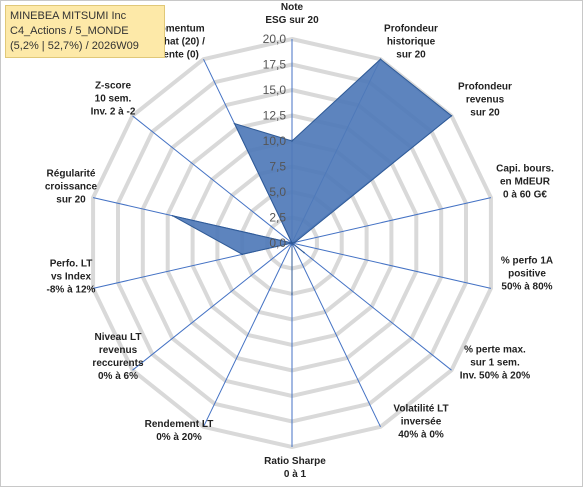 This screenshot has height=488, width=583. Describe the element at coordinates (277, 218) in the screenshot. I see `tick-label-1: 2,5` at that location.